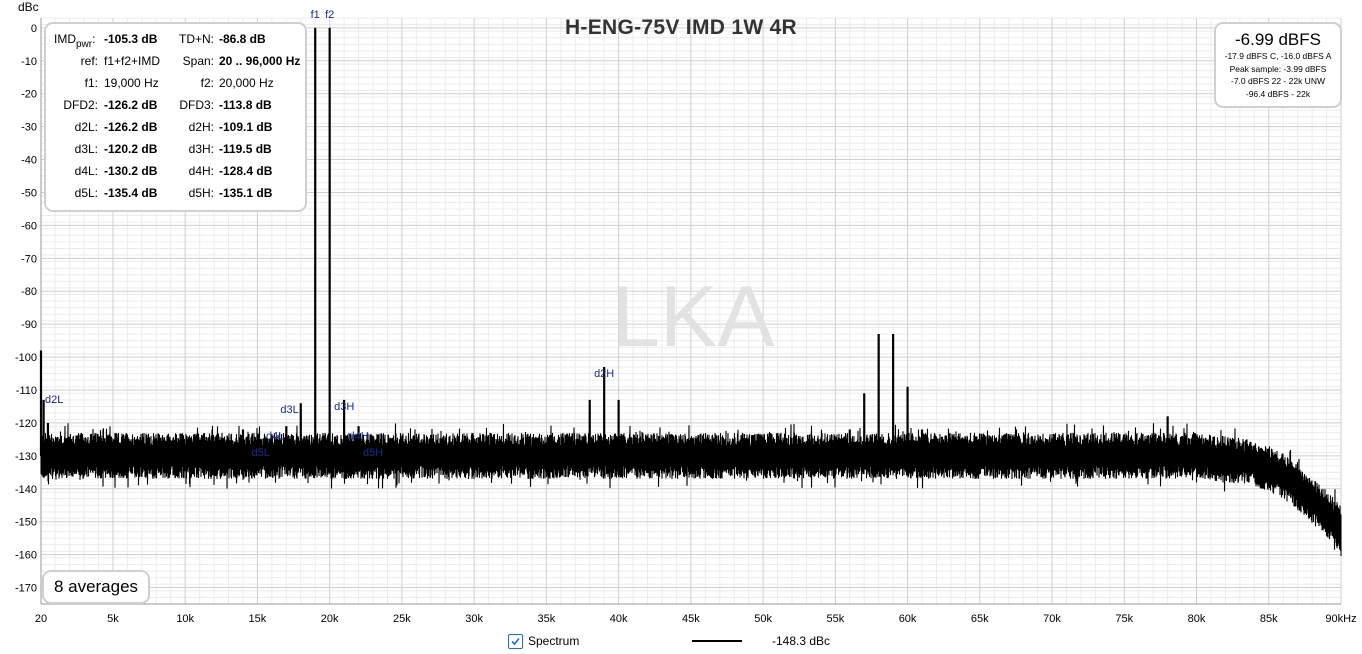 The width and height of the screenshot is (1362, 654). I want to click on legend-spectrum-label: Spectrum, so click(554, 641).